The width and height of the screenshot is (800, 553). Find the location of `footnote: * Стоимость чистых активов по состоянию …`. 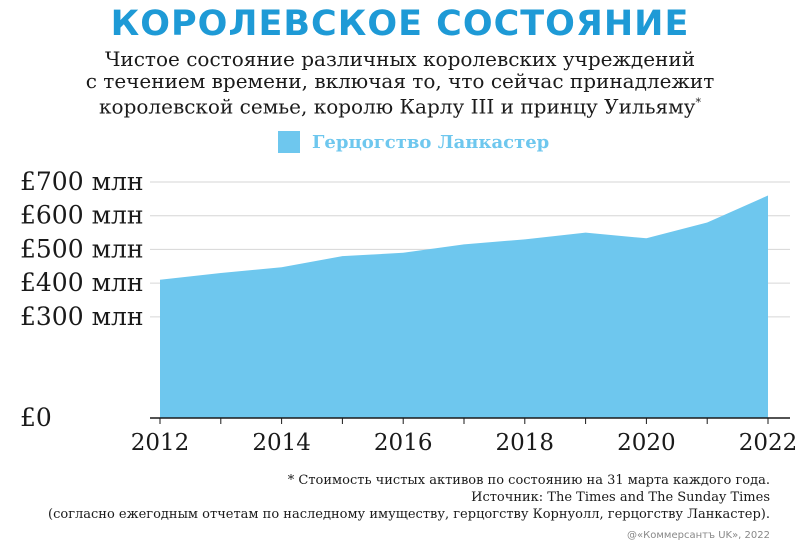

footnote: * Стоимость чистых активов по состоянию … is located at coordinates (409, 497).